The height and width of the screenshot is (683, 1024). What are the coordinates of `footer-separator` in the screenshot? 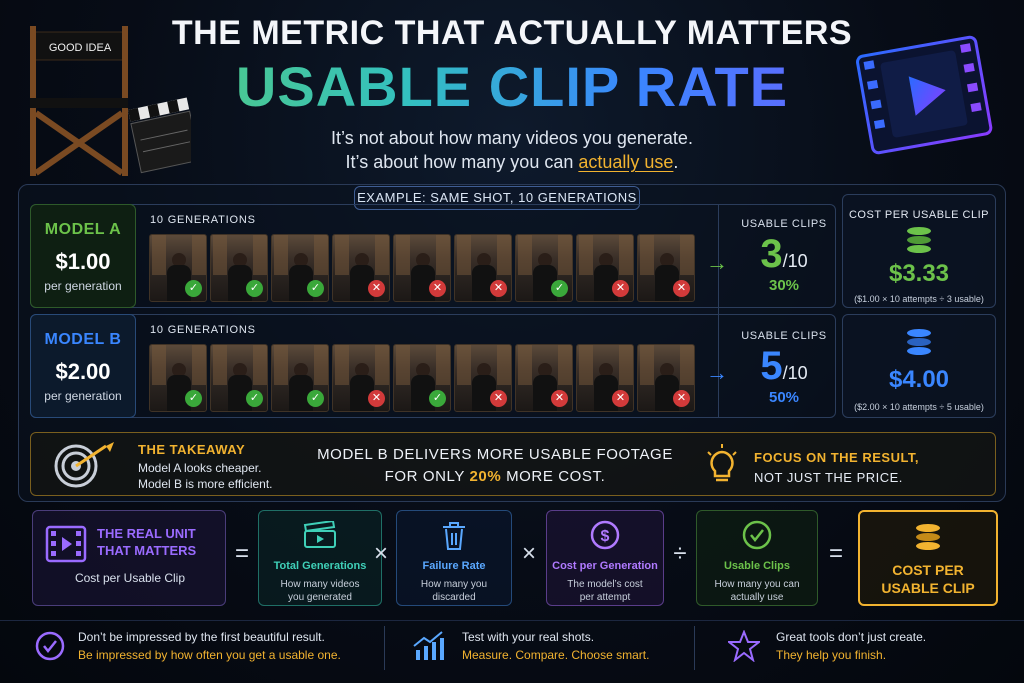 It's located at (694, 648).